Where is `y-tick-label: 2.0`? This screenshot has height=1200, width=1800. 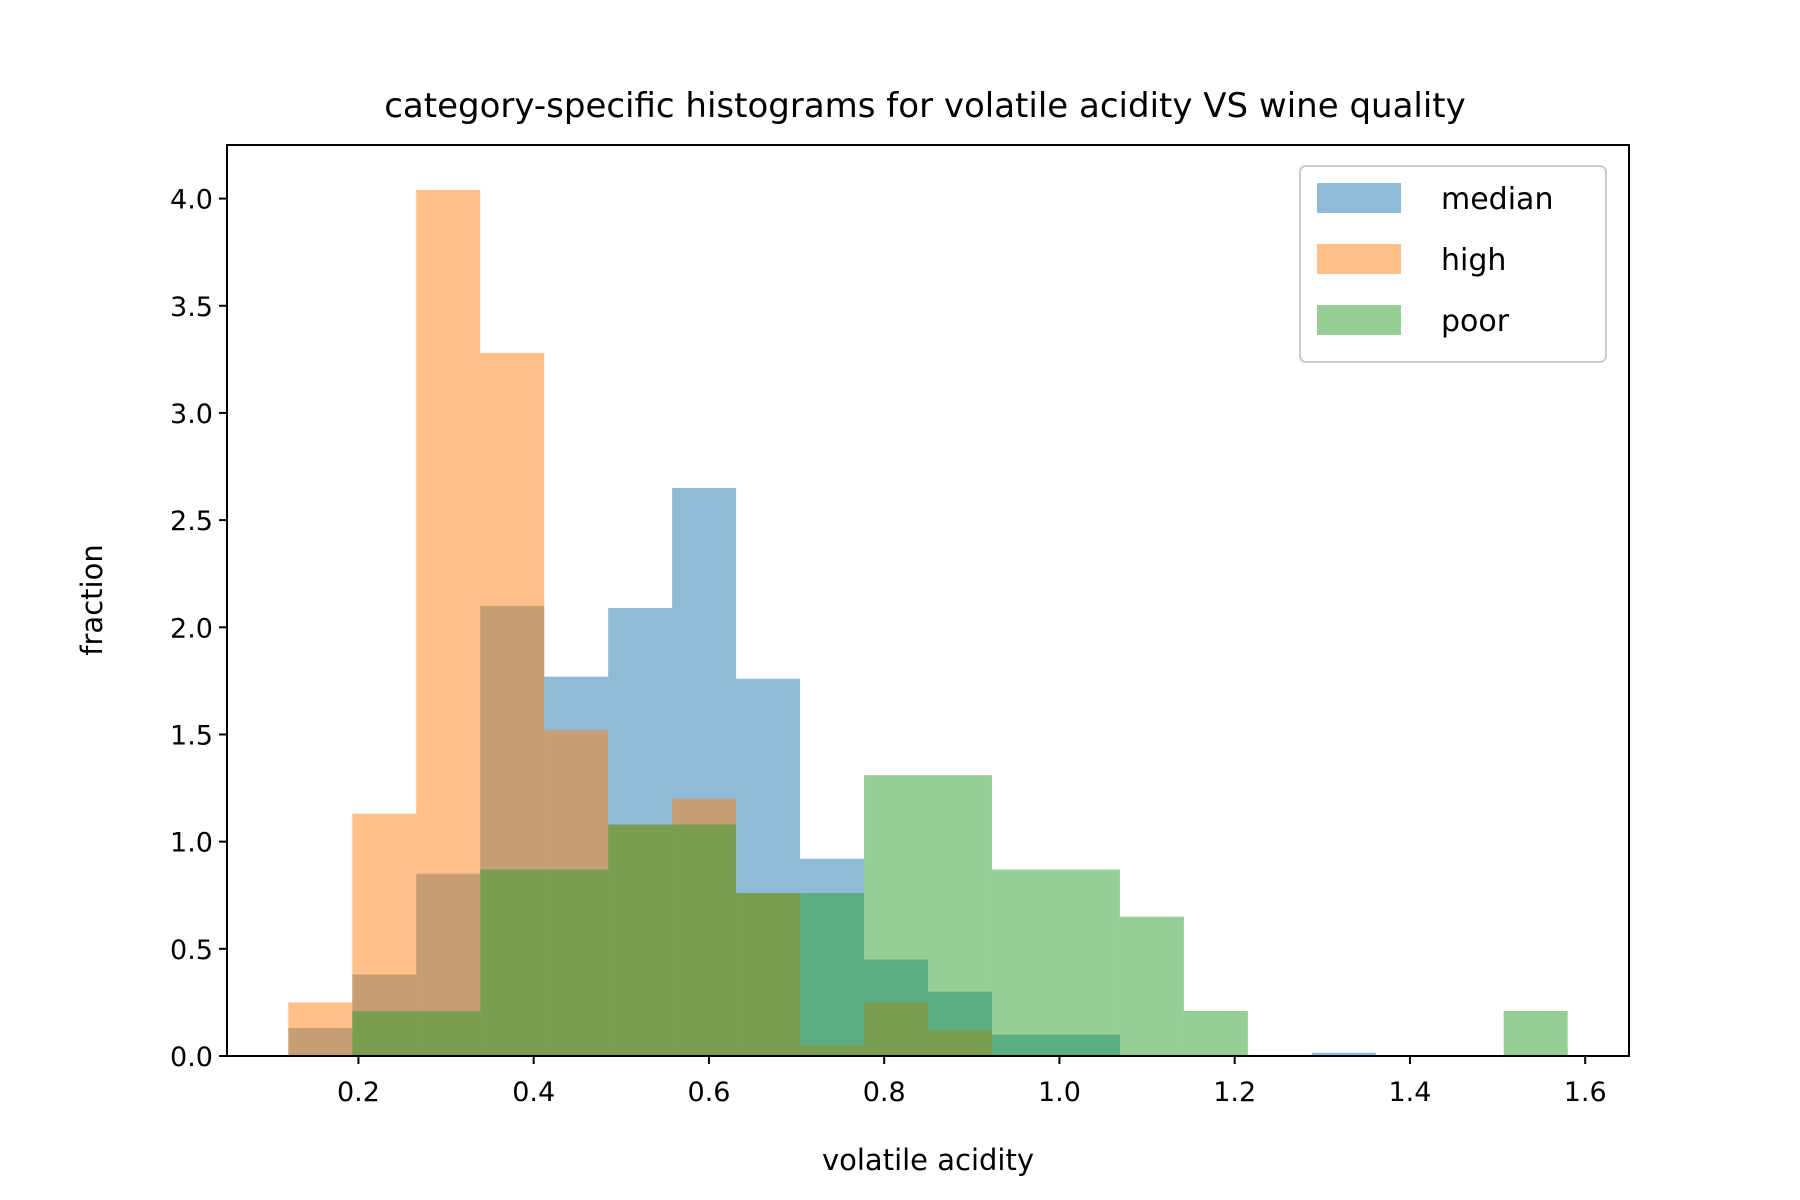
y-tick-label: 2.0 is located at coordinates (191, 628).